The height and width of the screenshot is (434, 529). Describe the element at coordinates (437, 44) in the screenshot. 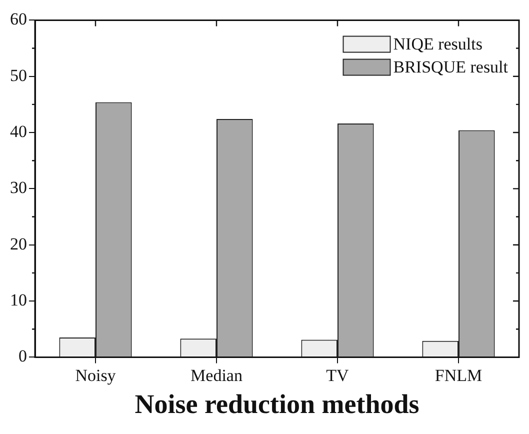

I see `legend-label: NIQE results` at that location.